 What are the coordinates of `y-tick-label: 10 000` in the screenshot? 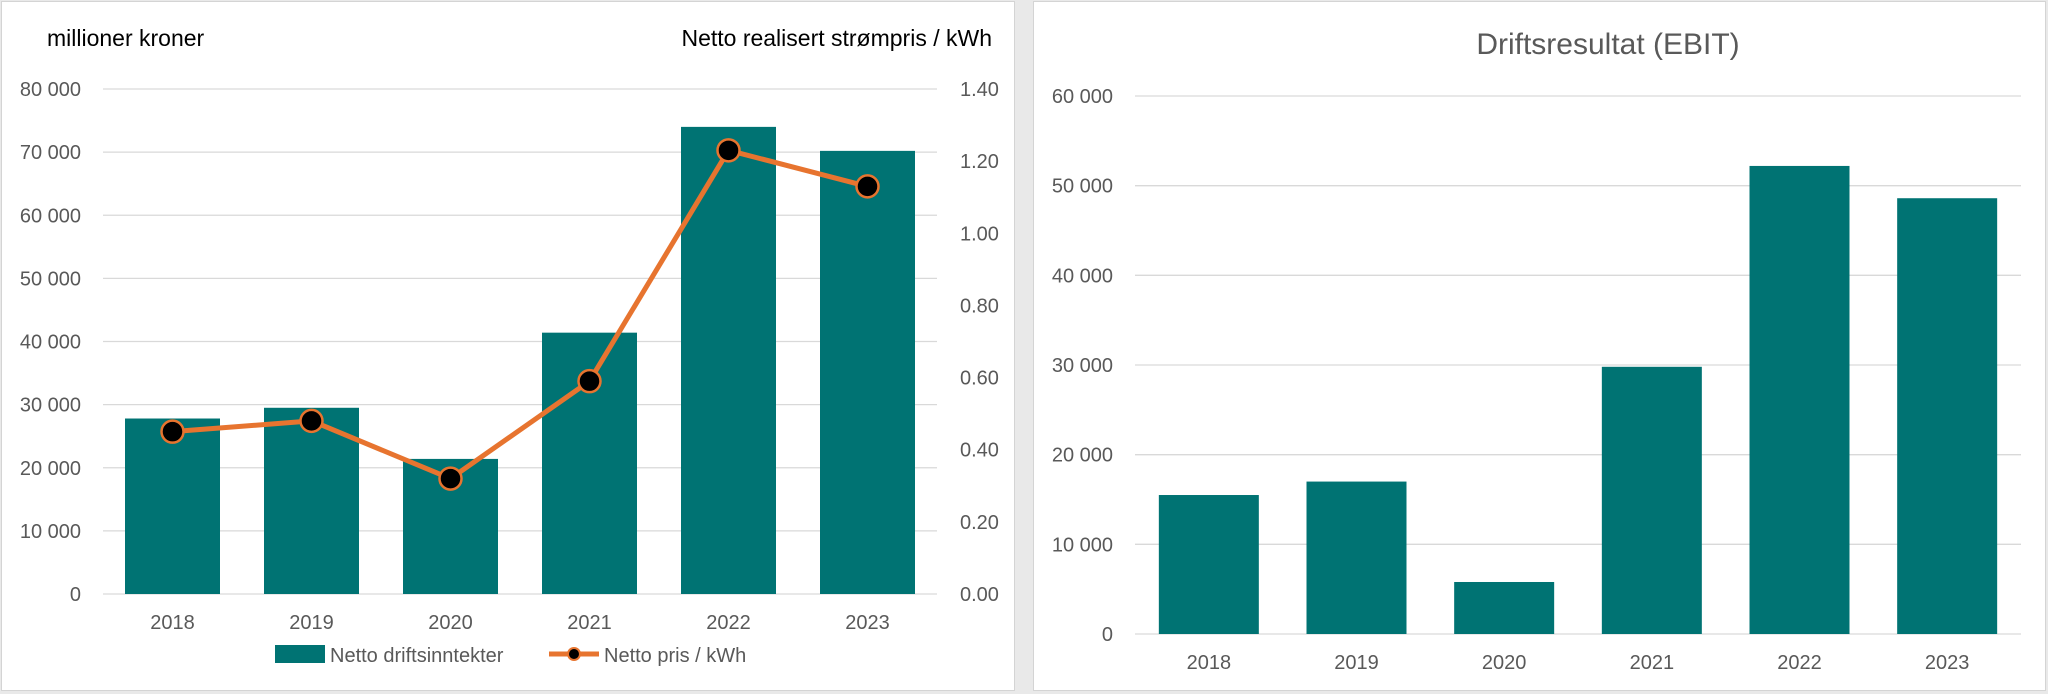 It's located at (1082, 545).